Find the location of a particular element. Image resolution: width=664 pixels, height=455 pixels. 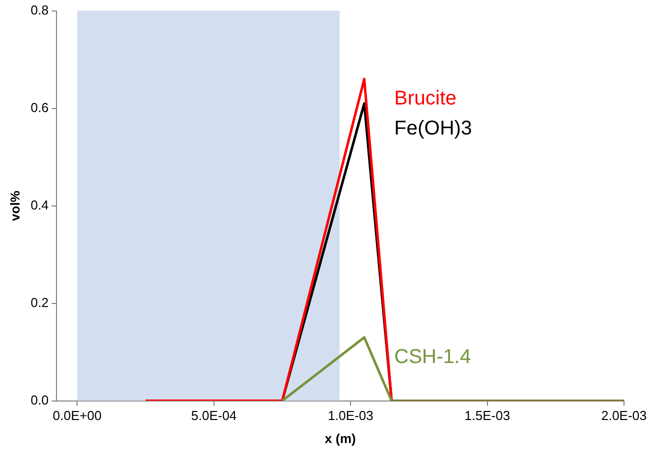

y-tick-label: 0.0 is located at coordinates (39, 400).